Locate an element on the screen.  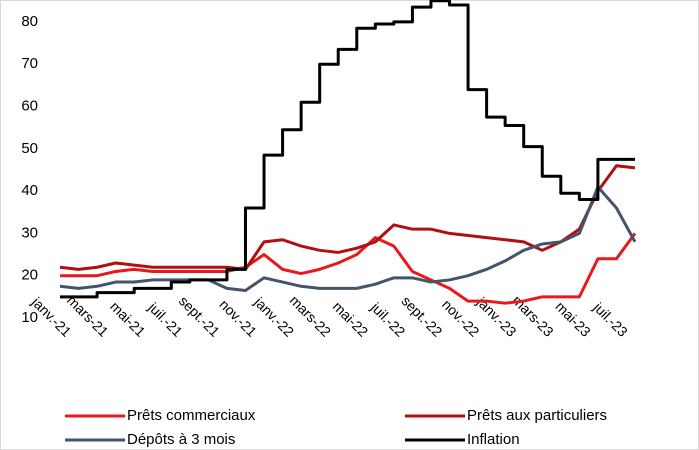
series-line is located at coordinates (348, 268).